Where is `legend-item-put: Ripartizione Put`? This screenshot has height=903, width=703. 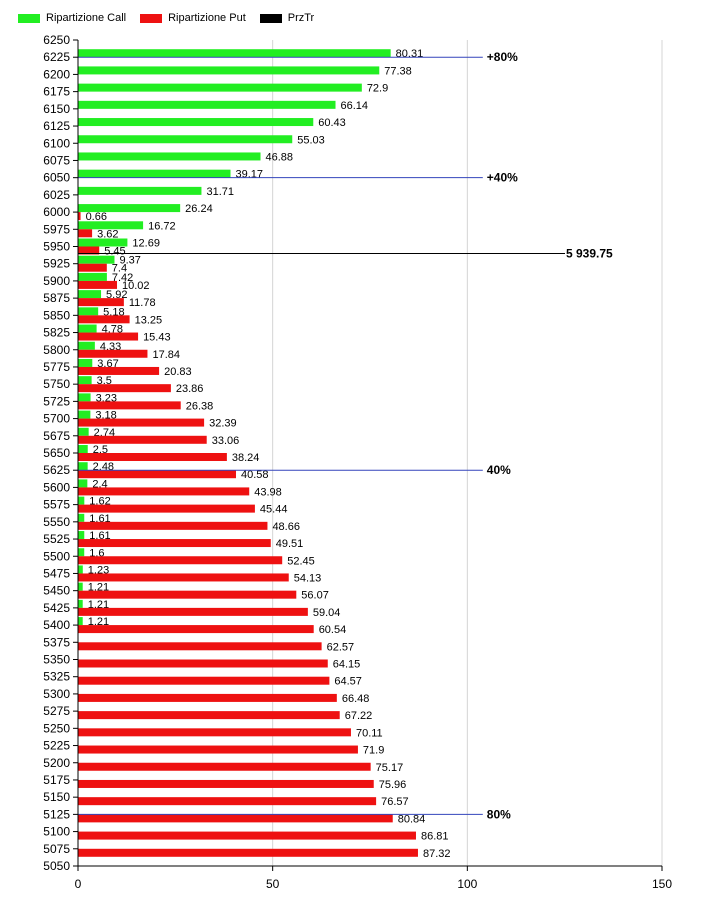
legend-item-put: Ripartizione Put is located at coordinates (193, 18).